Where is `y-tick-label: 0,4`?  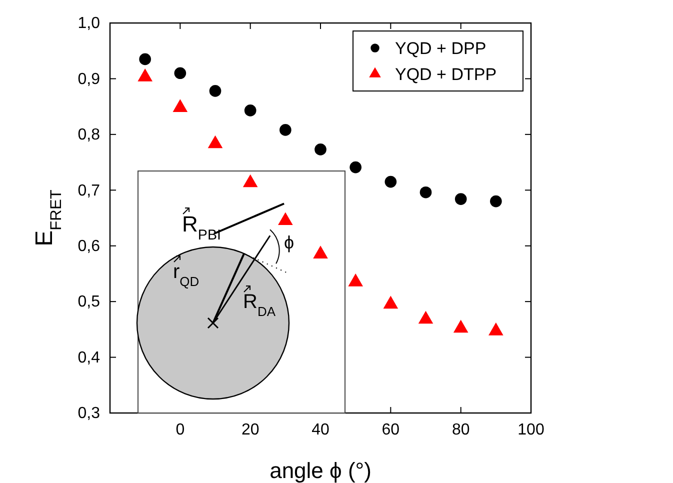 y-tick-label: 0,4 is located at coordinates (89, 357).